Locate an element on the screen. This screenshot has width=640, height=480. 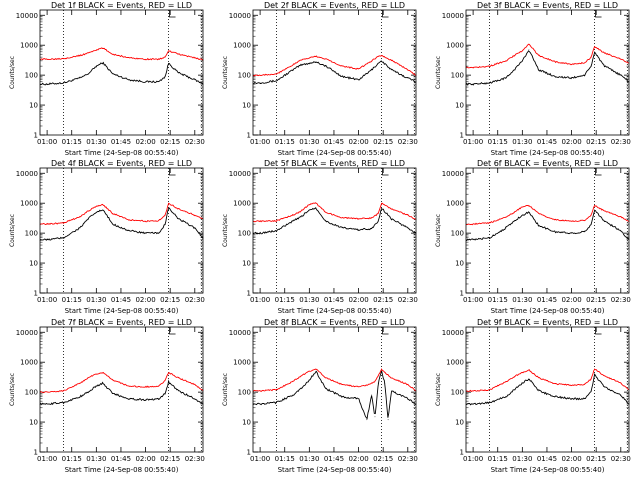
y-axis-label: Counts/sec is located at coordinates (438, 389).